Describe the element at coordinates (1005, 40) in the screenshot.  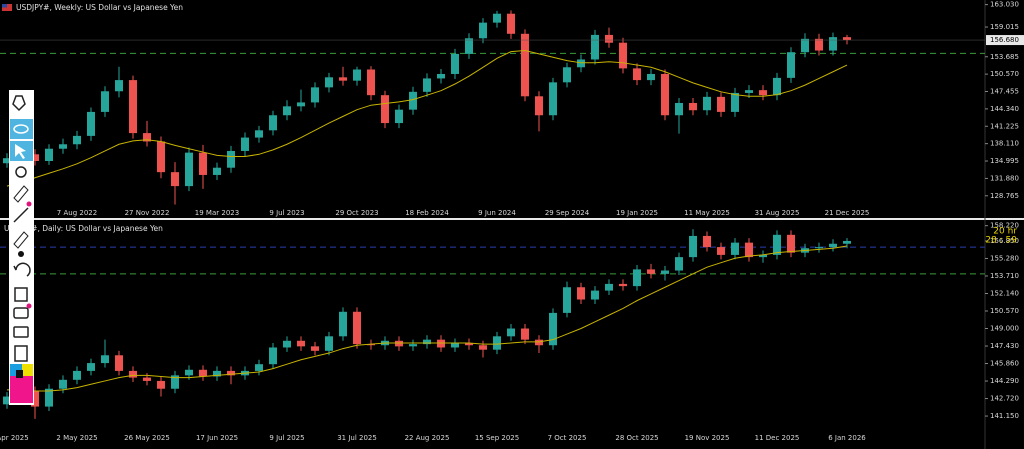
I see `last-price-box` at that location.